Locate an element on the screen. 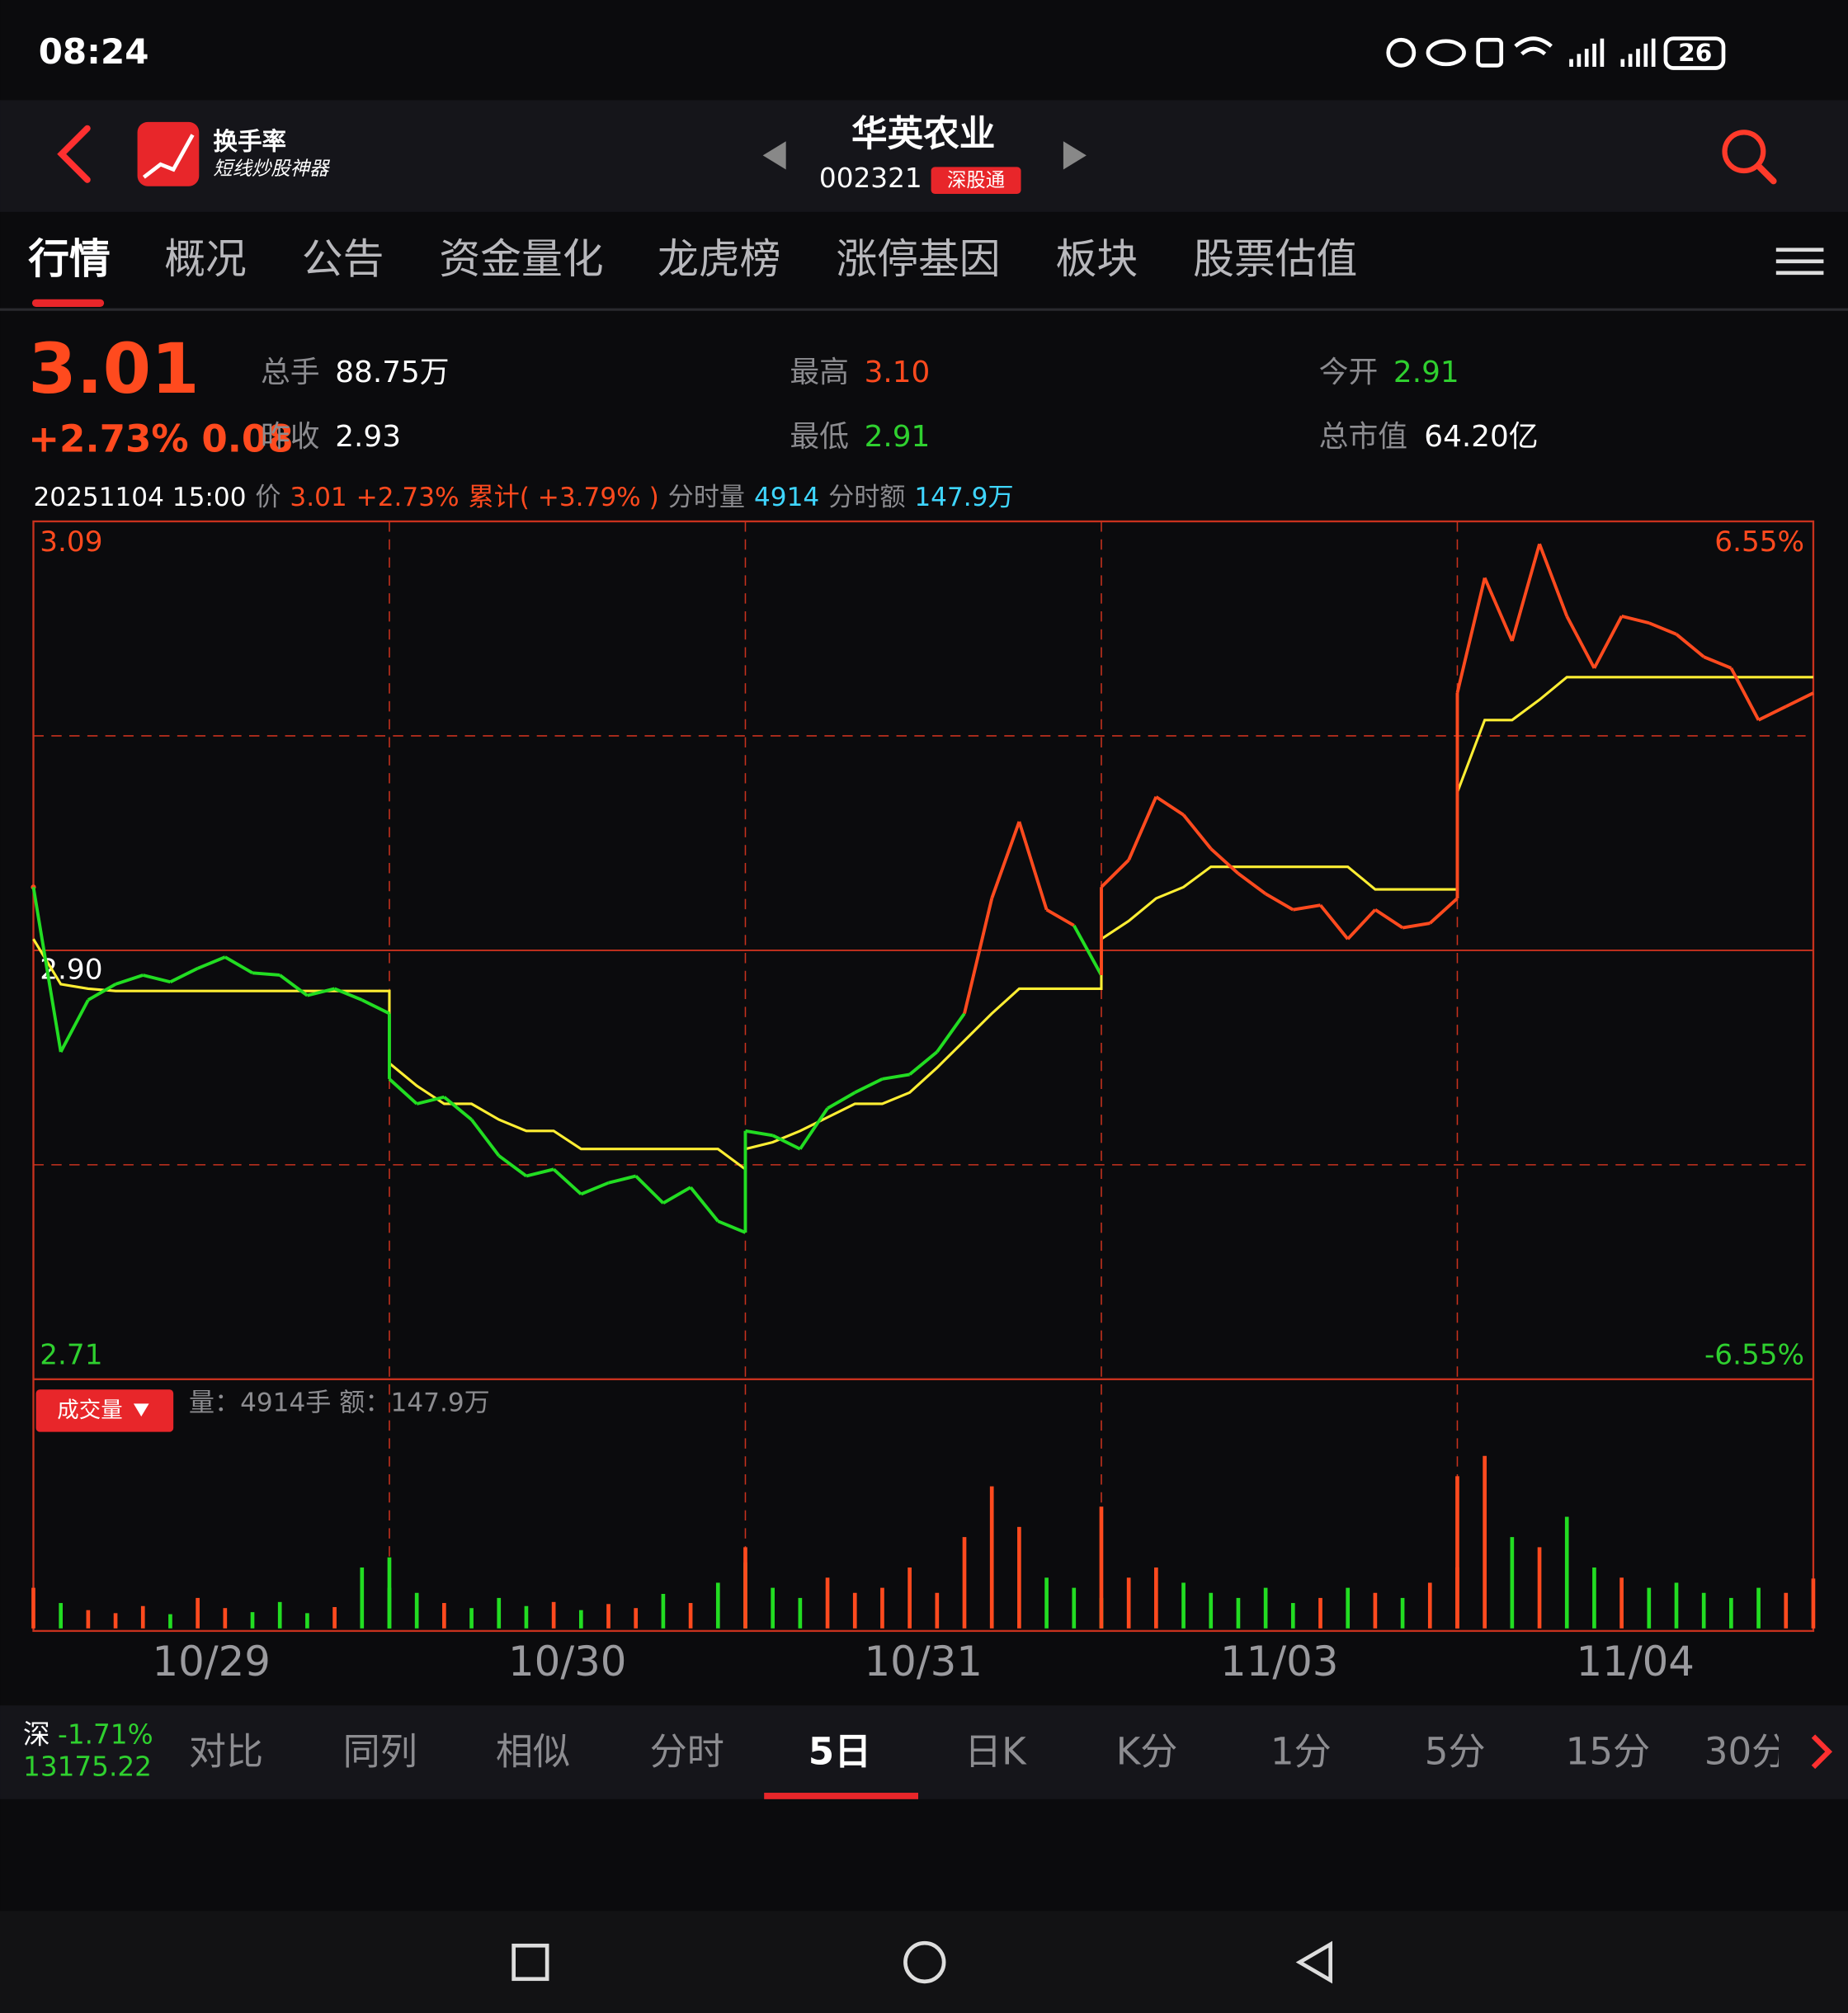  index-change: -1.71% is located at coordinates (105, 1735).